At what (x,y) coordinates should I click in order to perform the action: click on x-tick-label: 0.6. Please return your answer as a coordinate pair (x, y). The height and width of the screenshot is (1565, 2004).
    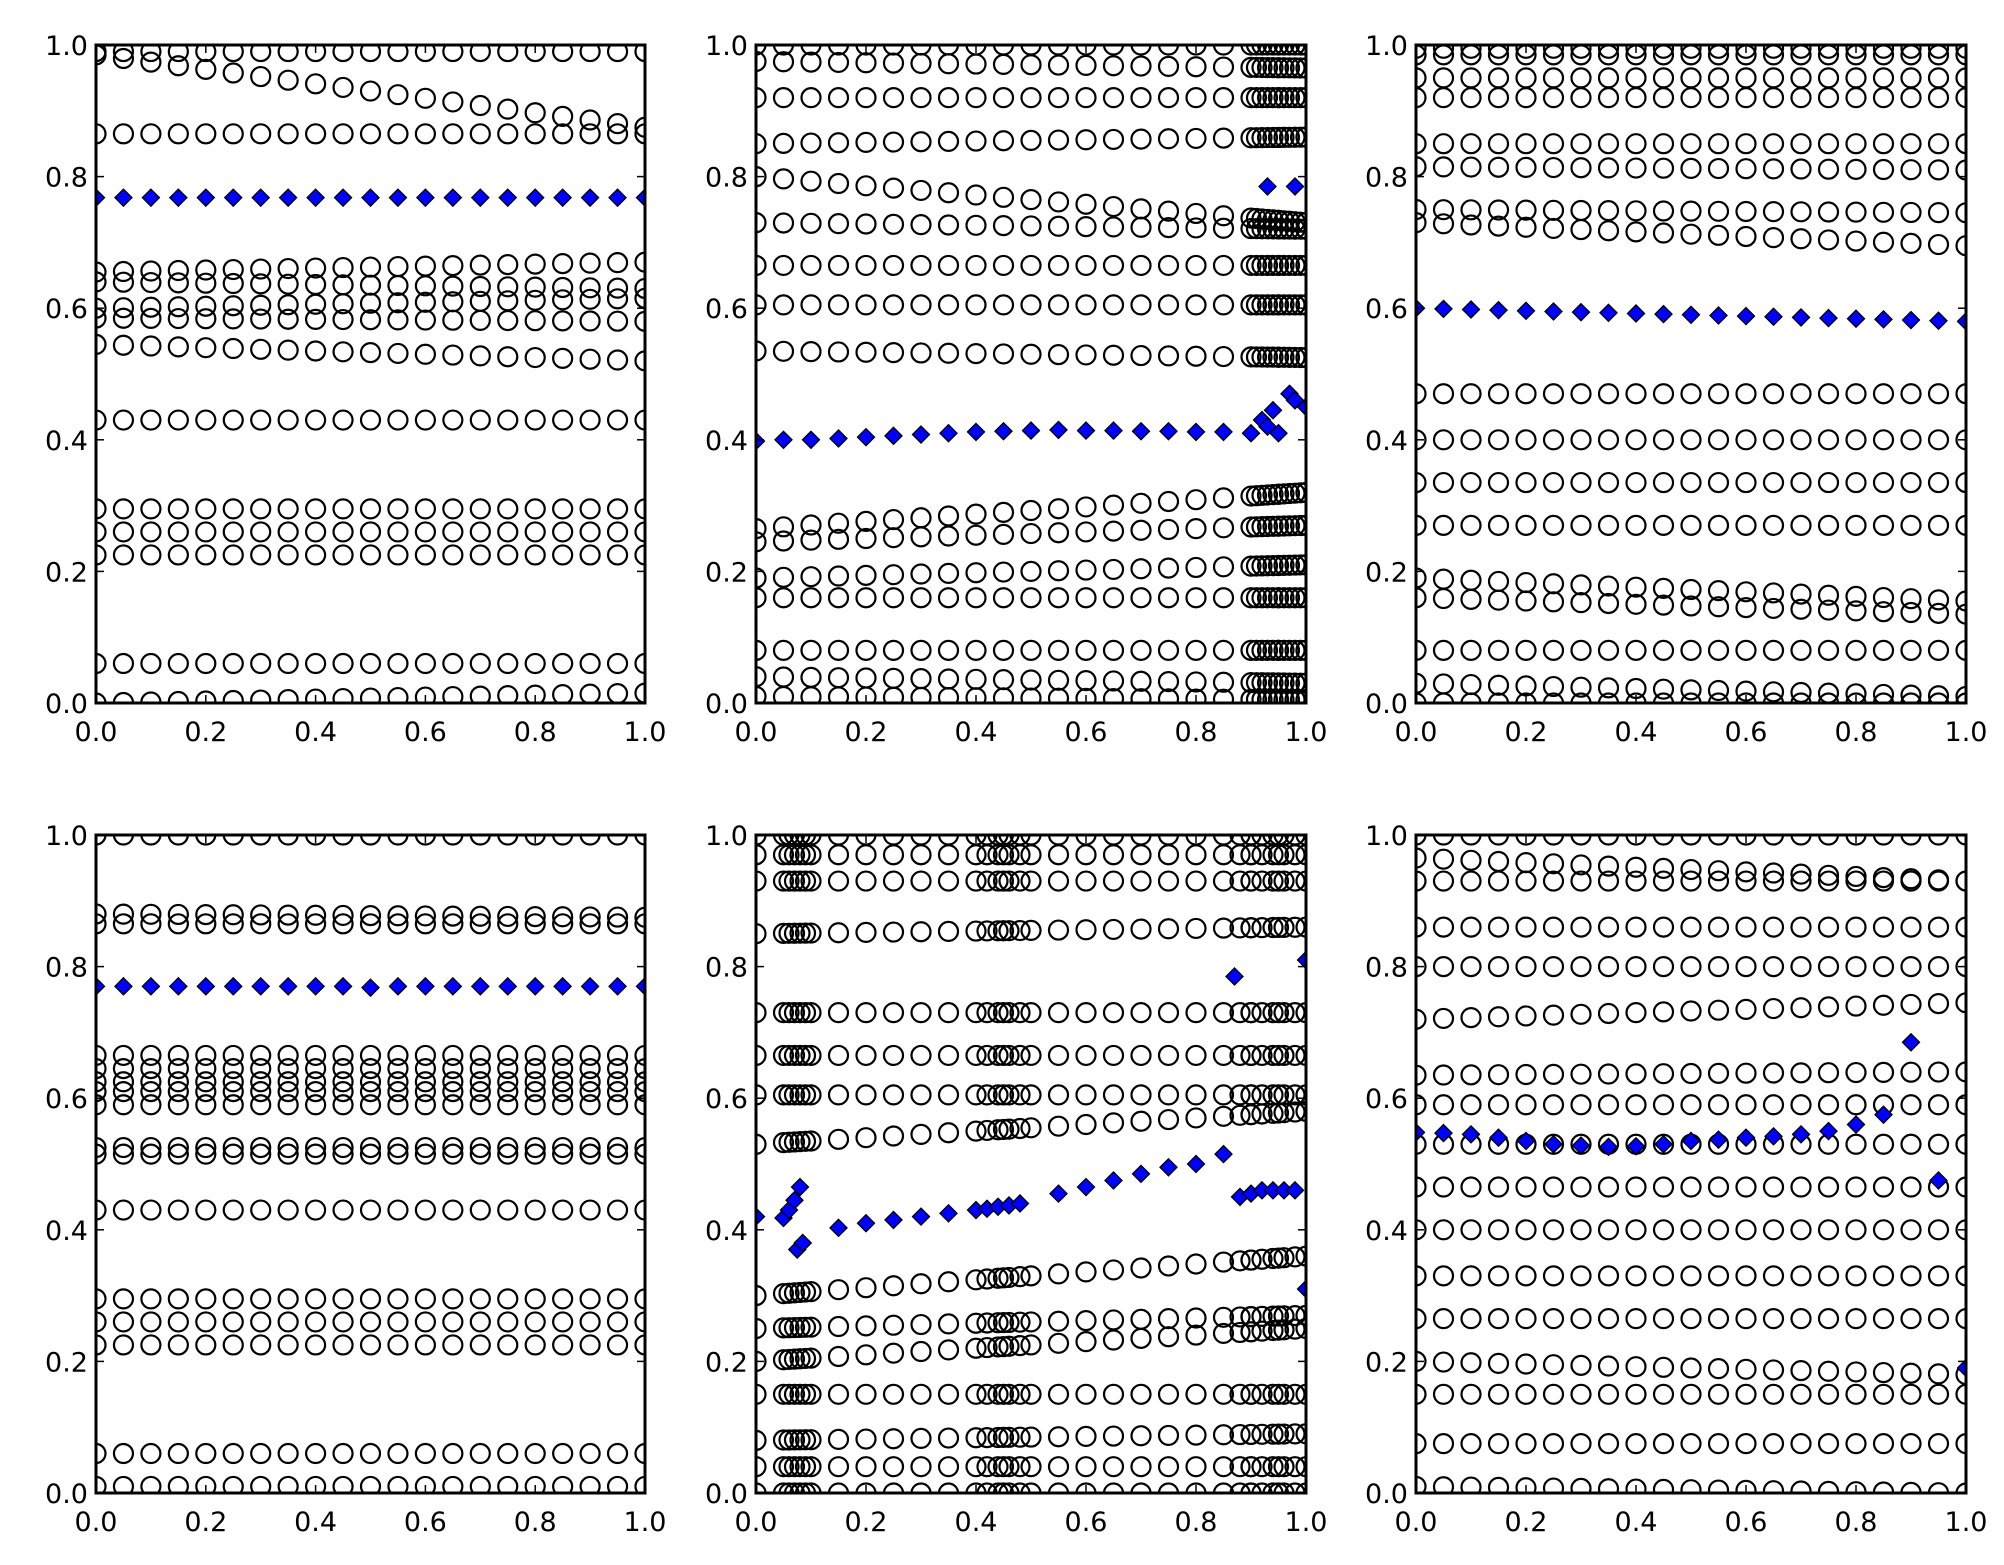
    Looking at the image, I should click on (1086, 1522).